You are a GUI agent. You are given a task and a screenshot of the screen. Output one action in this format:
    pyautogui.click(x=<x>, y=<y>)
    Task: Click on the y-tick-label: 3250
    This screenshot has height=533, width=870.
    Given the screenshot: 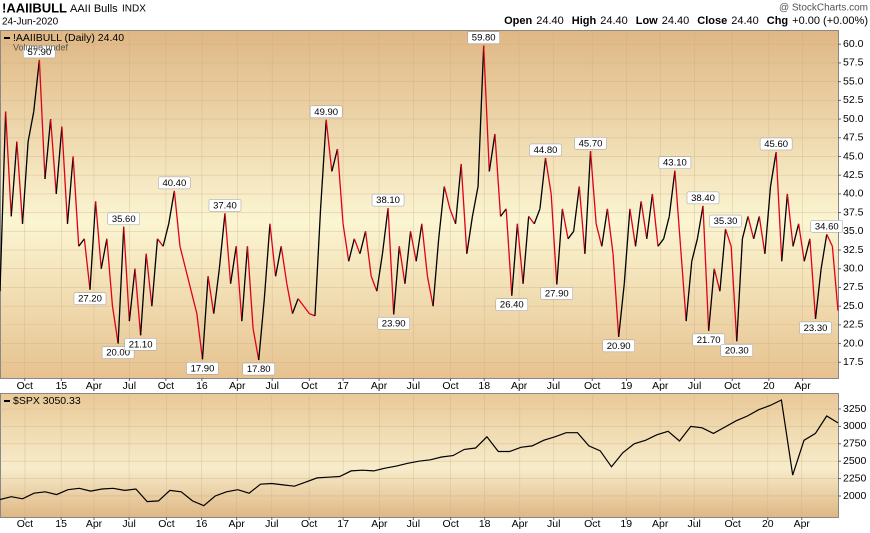 What is the action you would take?
    pyautogui.click(x=855, y=409)
    